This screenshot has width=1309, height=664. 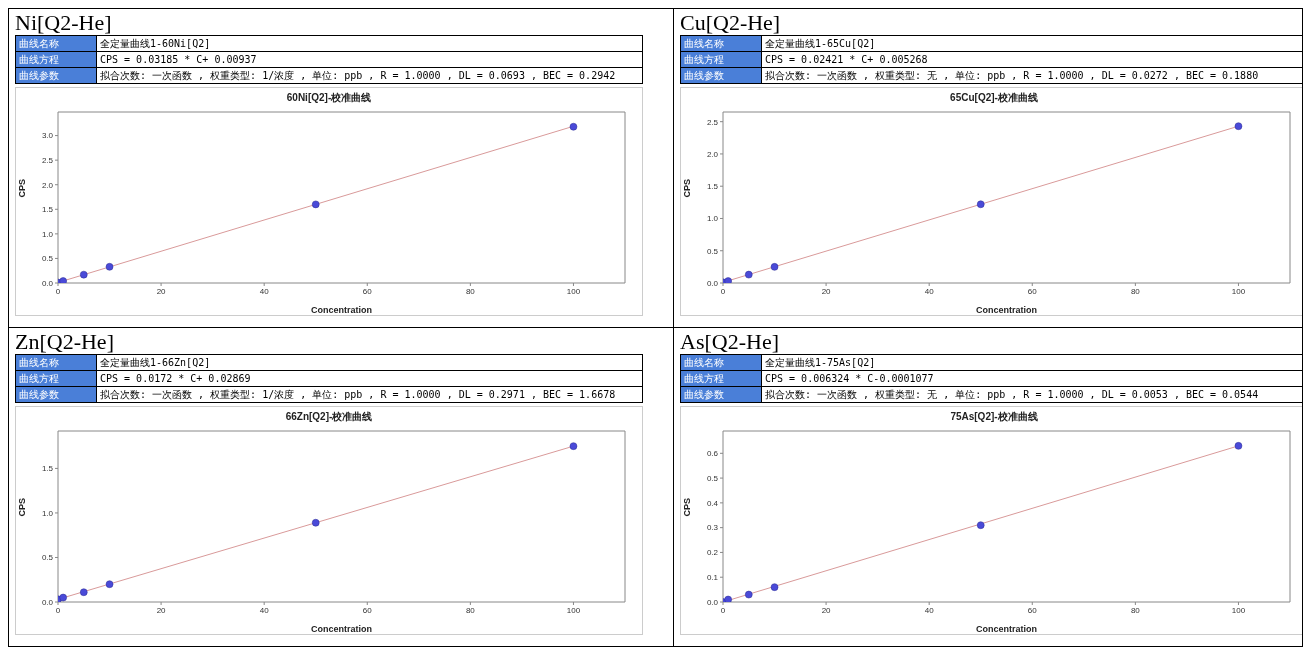 What do you see at coordinates (730, 341) in the screenshot?
I see `text: As[Q2-He]` at bounding box center [730, 341].